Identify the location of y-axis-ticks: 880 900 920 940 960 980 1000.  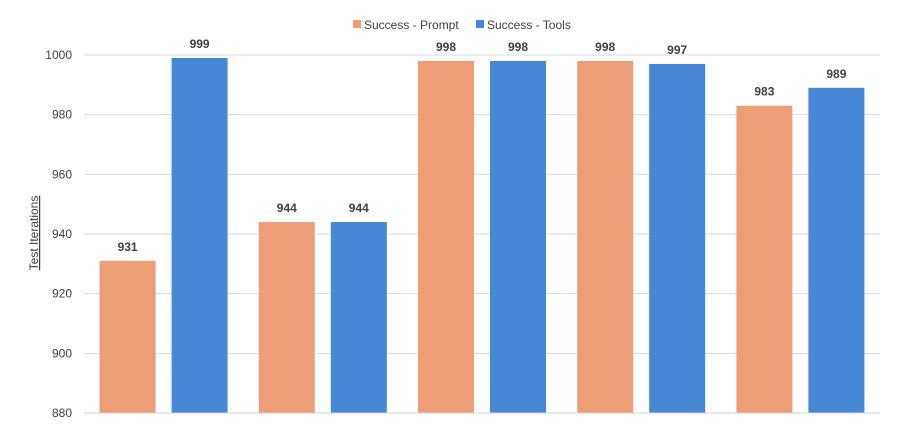
(58, 234).